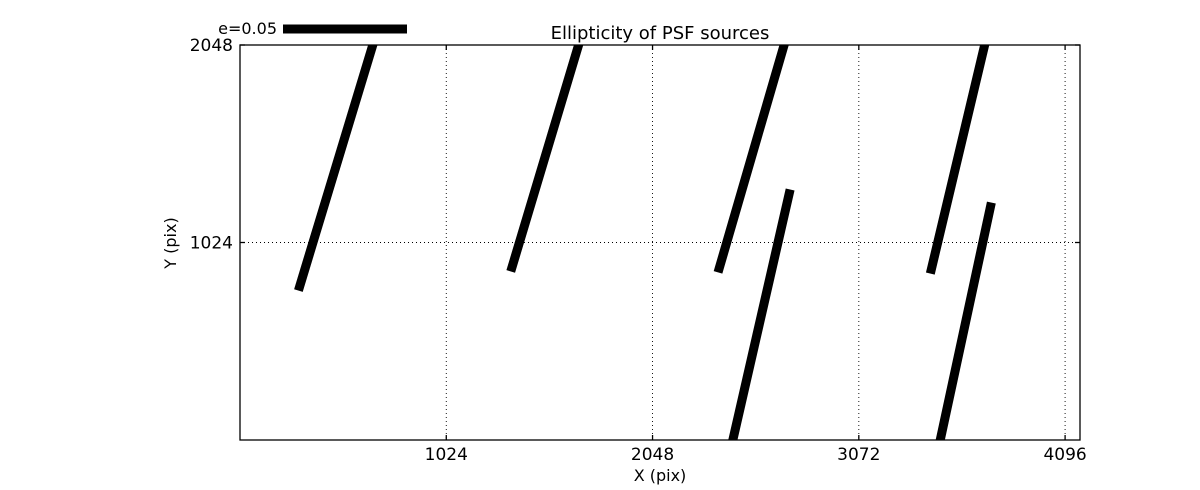  What do you see at coordinates (446, 455) in the screenshot?
I see `x-tick-label: 1024` at bounding box center [446, 455].